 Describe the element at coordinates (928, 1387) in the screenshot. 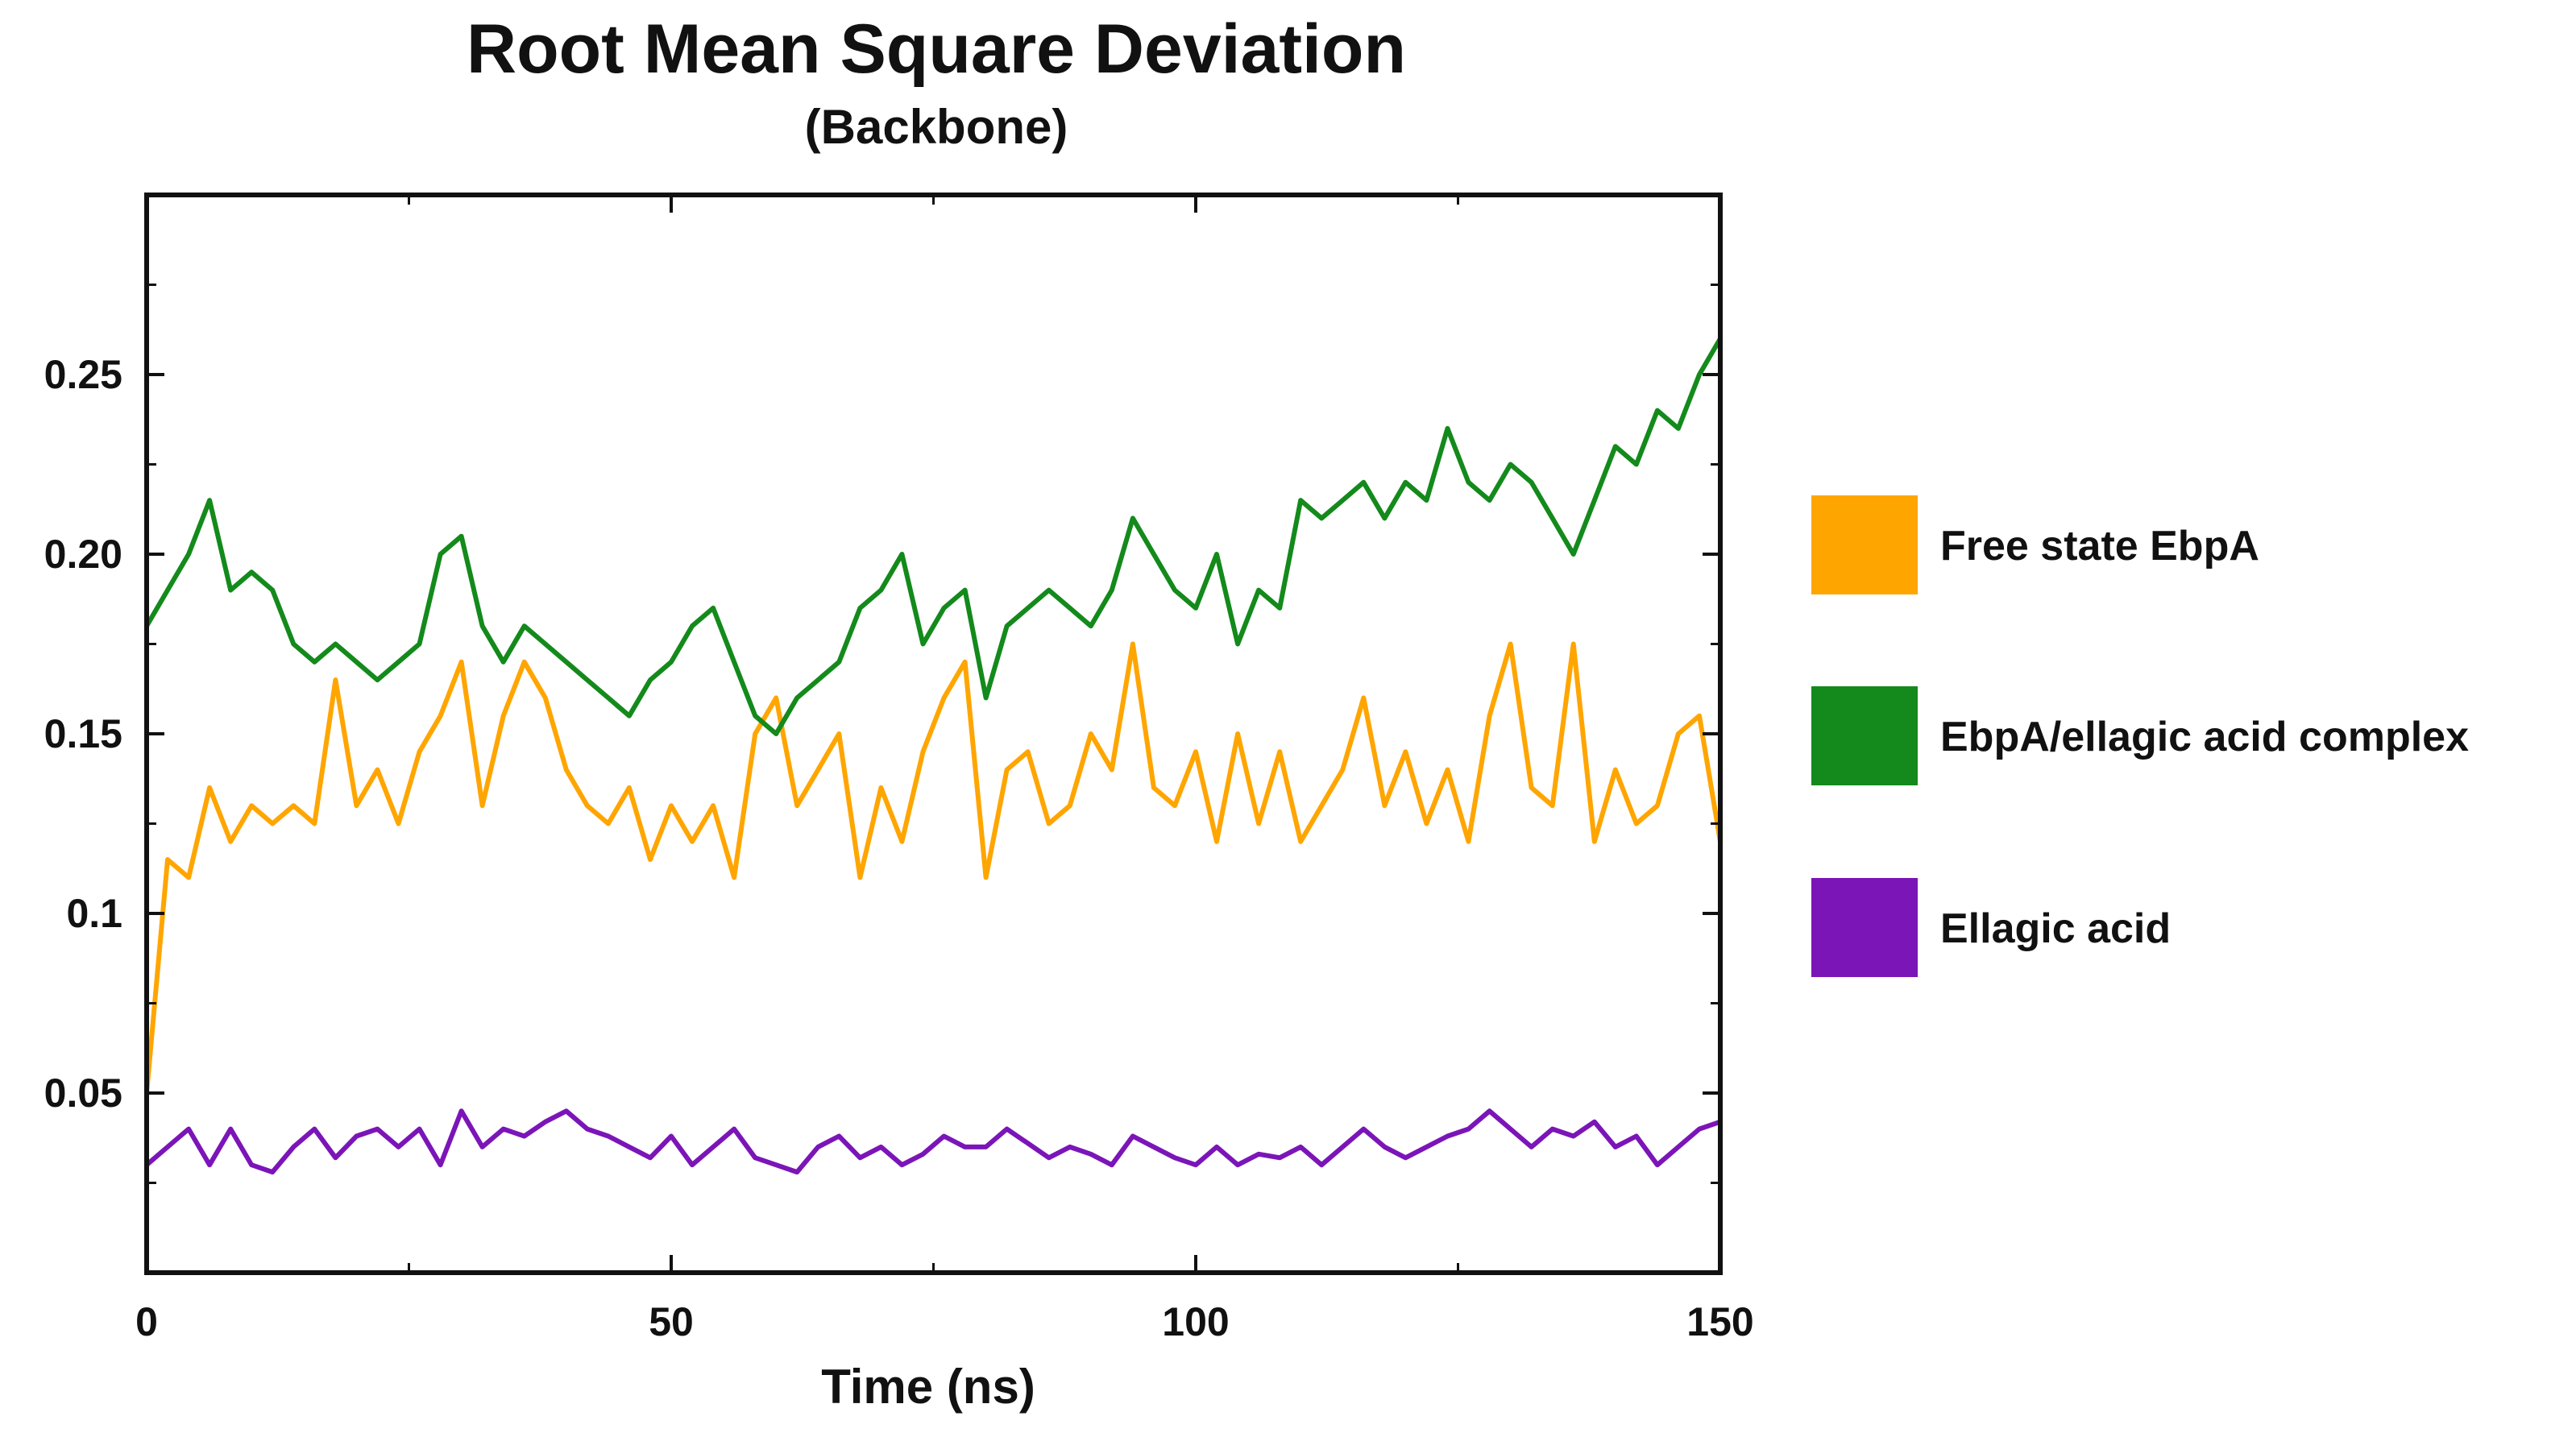

I see `x-axis-label: Time (ns)` at that location.